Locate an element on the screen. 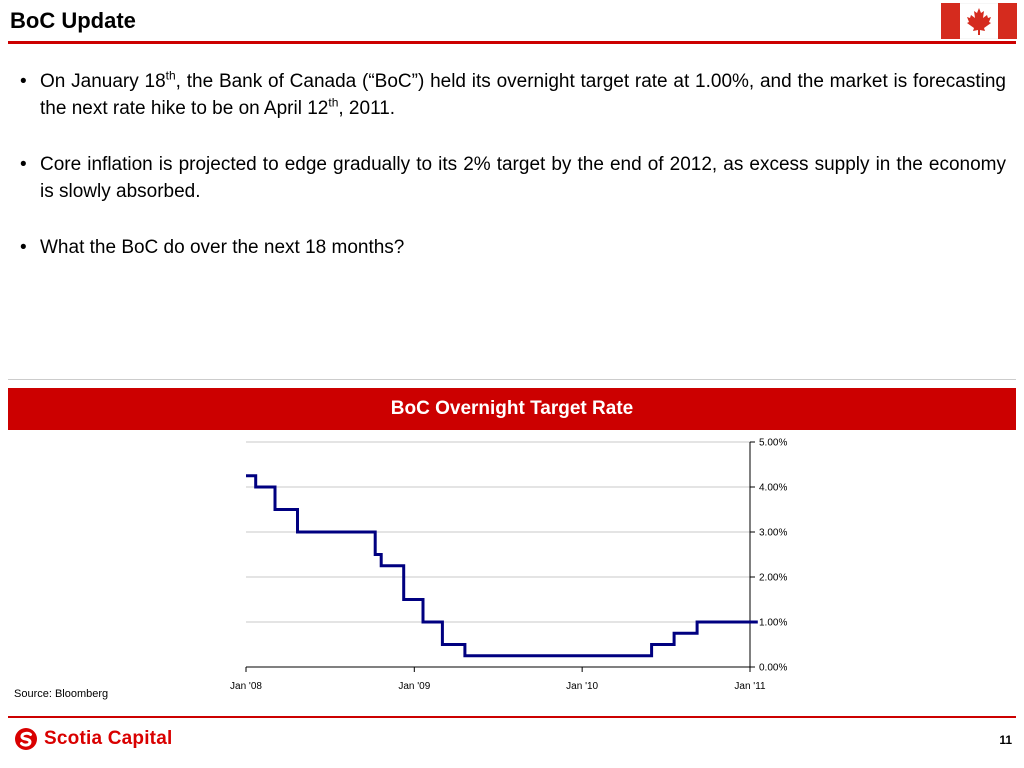 The image size is (1024, 768). title-divider is located at coordinates (512, 42).